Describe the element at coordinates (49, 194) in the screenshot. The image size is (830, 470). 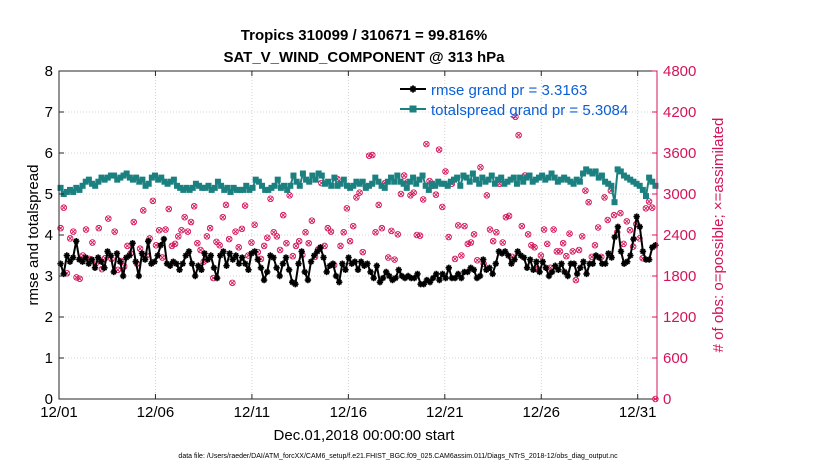
I see `left-y-tick-label: 5` at that location.